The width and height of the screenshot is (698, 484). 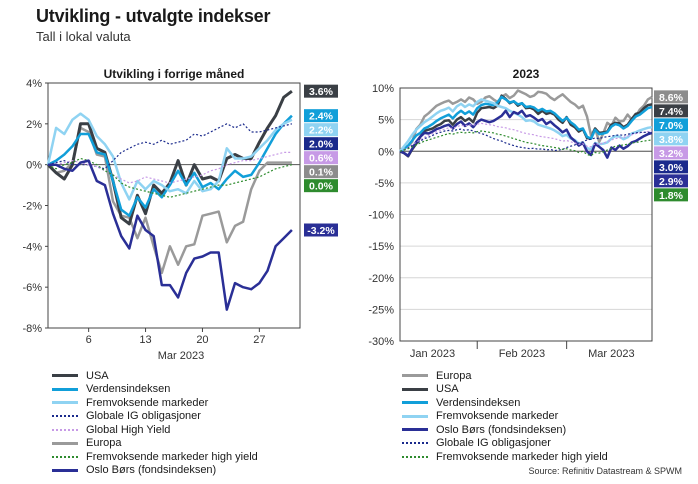 I want to click on end-label: 0.0%, so click(x=321, y=186).